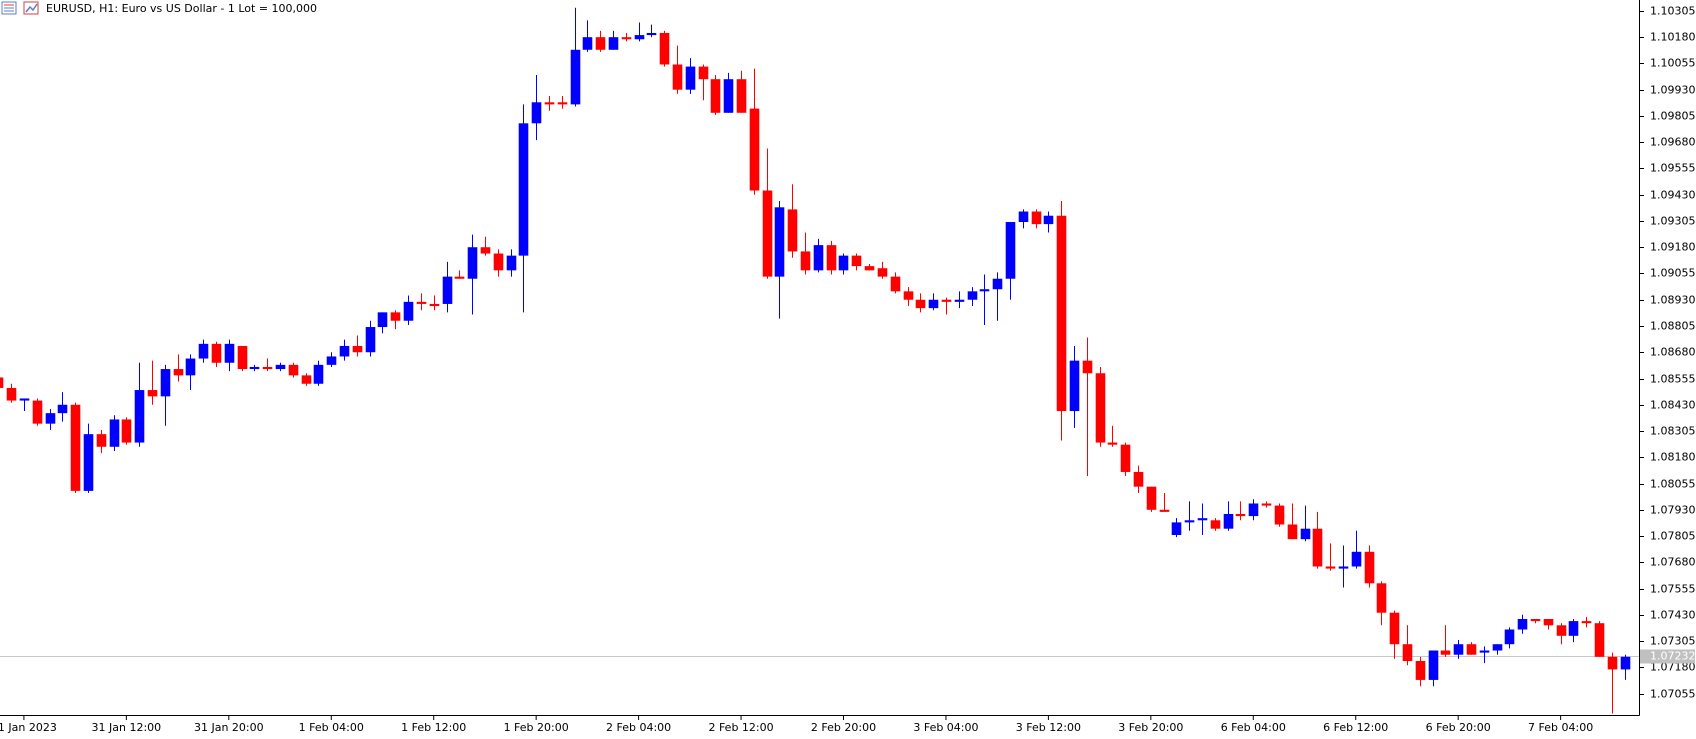 The width and height of the screenshot is (1696, 739). I want to click on y-tick-label: 1.08180, so click(1673, 457).